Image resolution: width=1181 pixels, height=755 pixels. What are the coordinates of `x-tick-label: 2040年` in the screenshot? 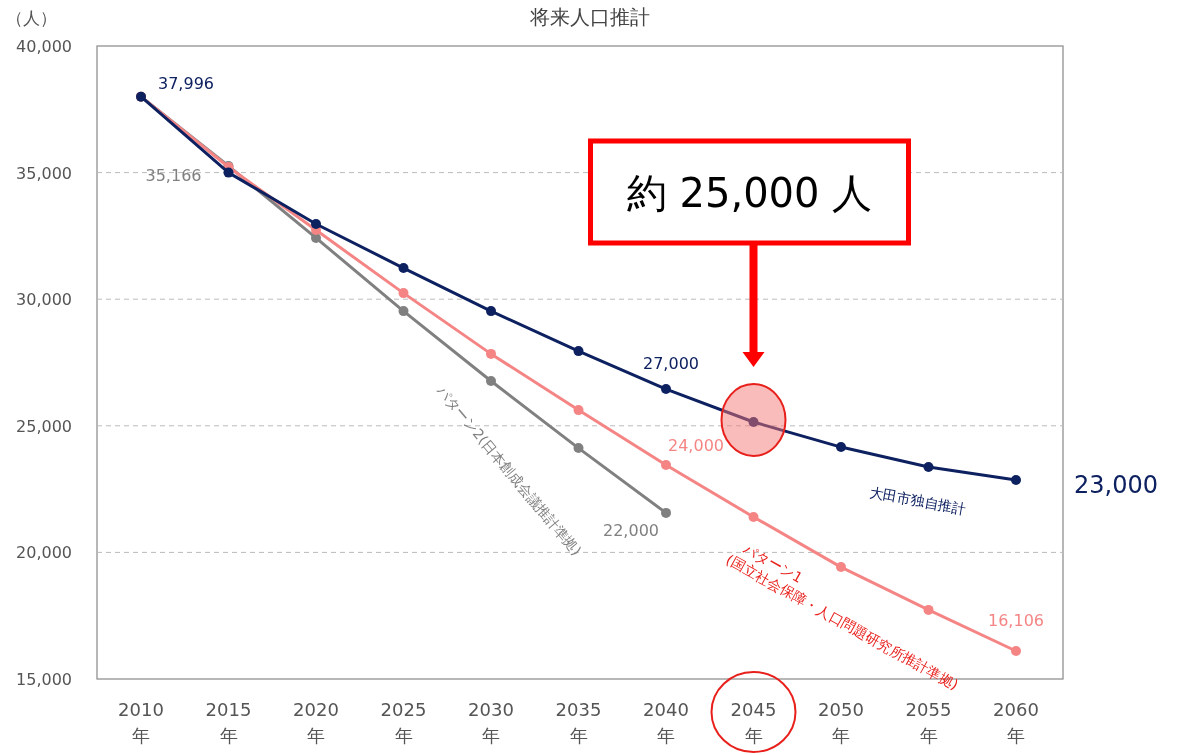 It's located at (666, 722).